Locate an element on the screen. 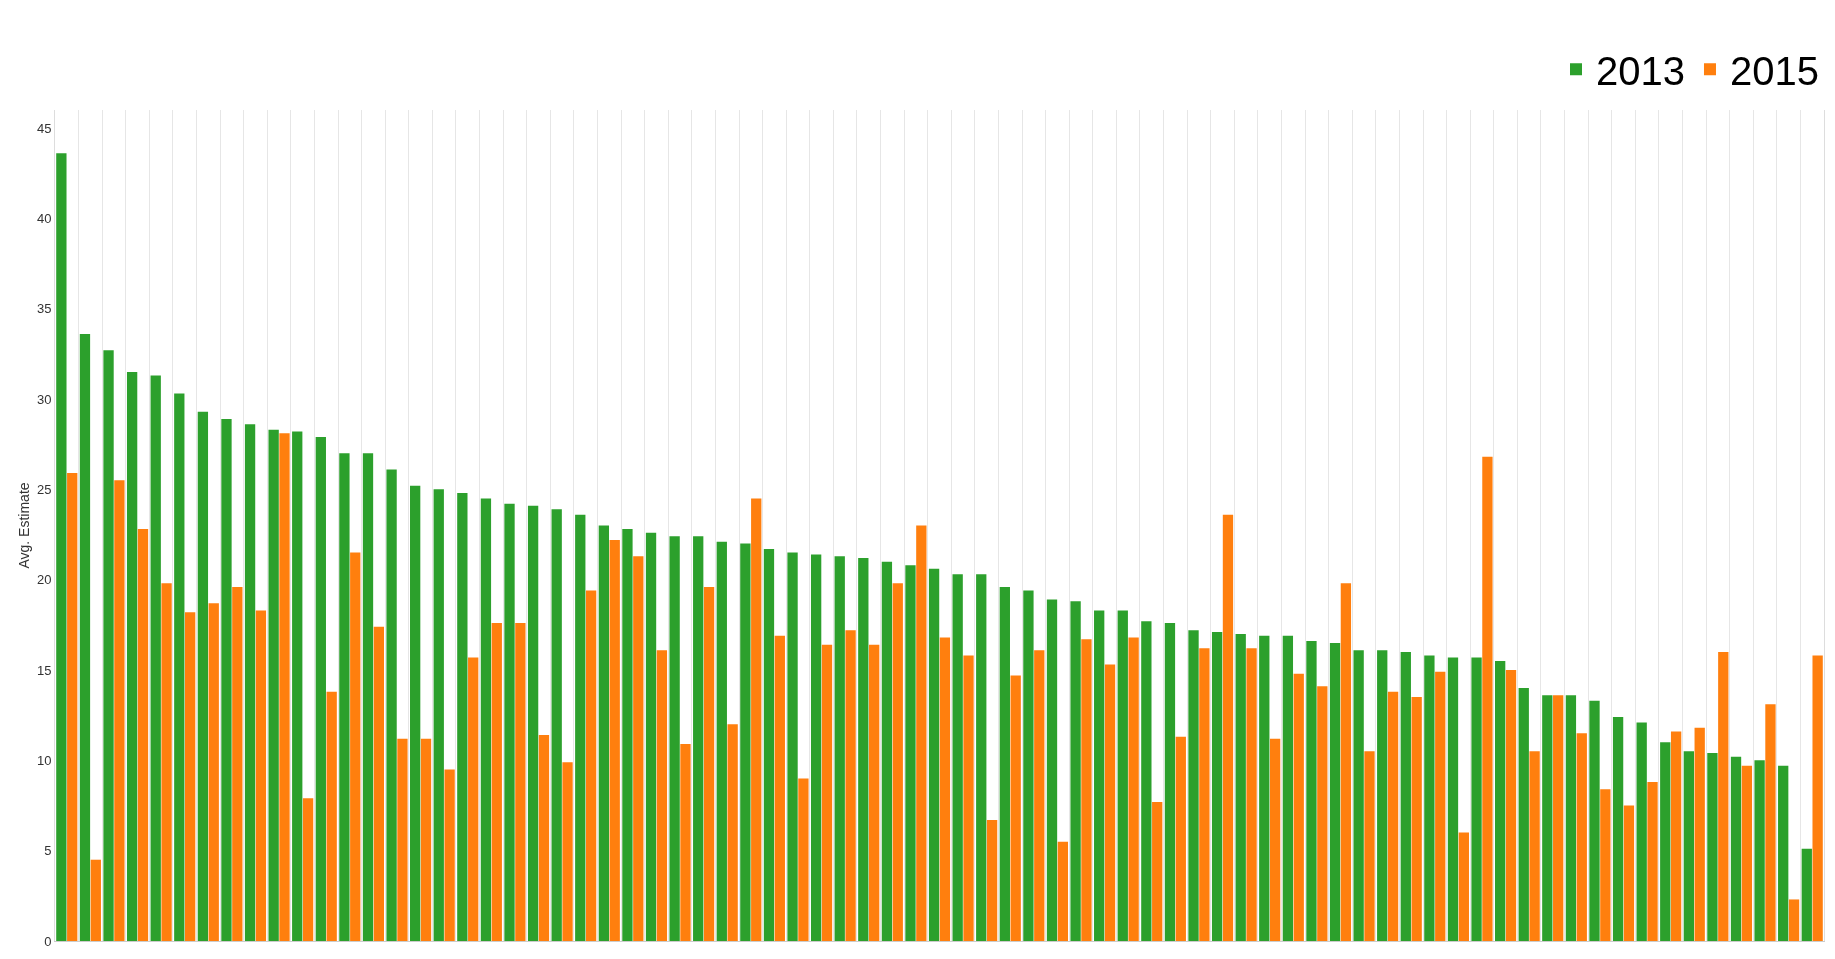  y-tick-label: 10 is located at coordinates (44, 760).